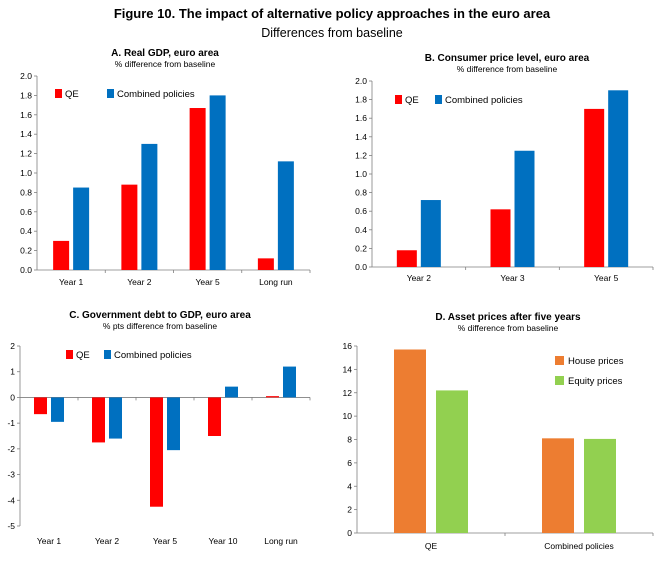  What do you see at coordinates (595, 381) in the screenshot?
I see `legend-label: Equity prices` at bounding box center [595, 381].